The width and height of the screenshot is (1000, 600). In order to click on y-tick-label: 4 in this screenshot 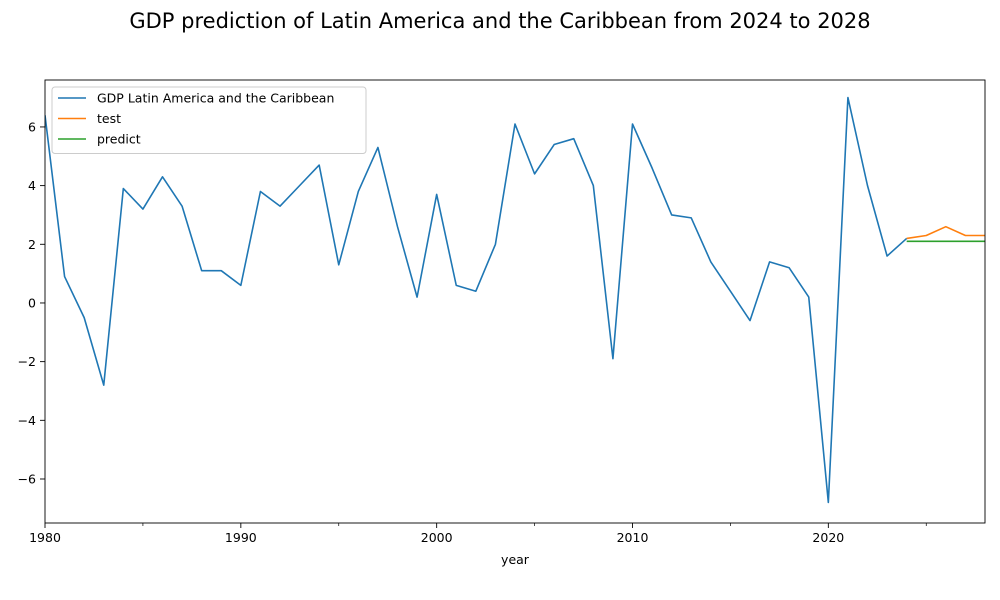, I will do `click(32, 185)`.